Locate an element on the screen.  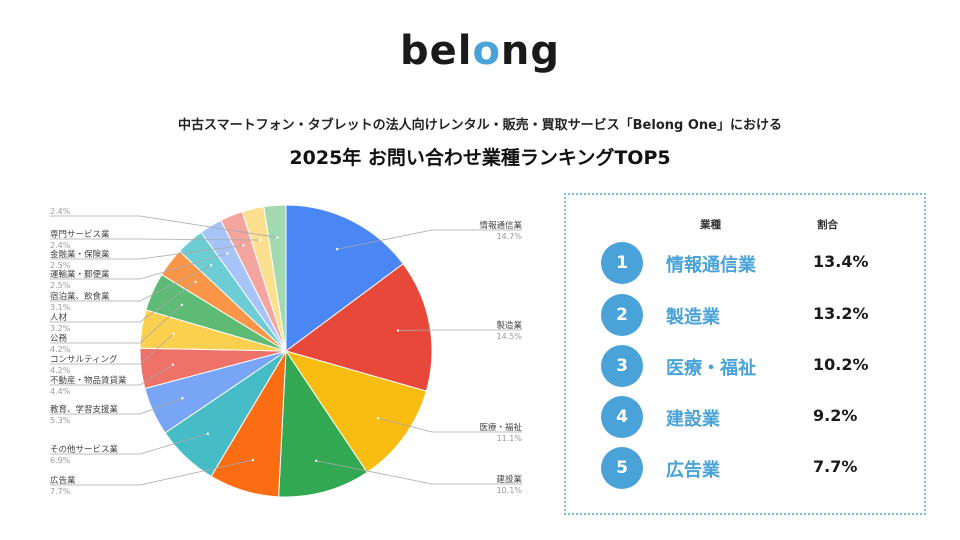
page-title: 2025年 お問い合わせ業種ランキングTOP5 is located at coordinates (480, 158).